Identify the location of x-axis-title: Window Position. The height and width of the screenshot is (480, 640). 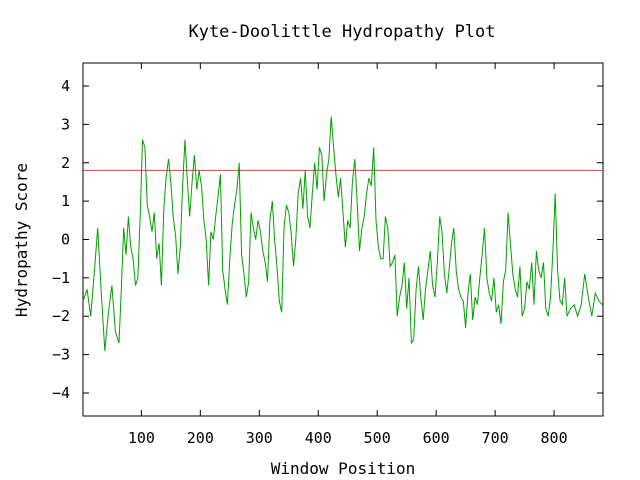
(343, 468).